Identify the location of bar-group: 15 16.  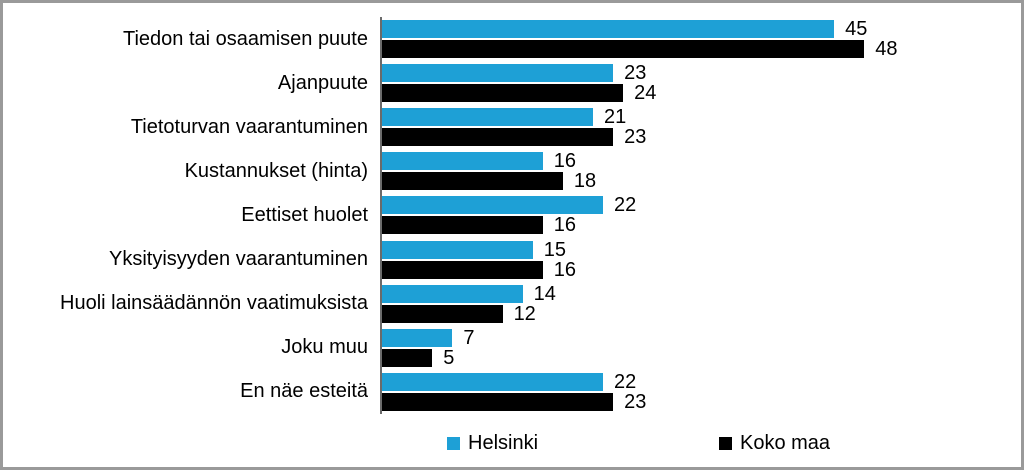
(698, 260).